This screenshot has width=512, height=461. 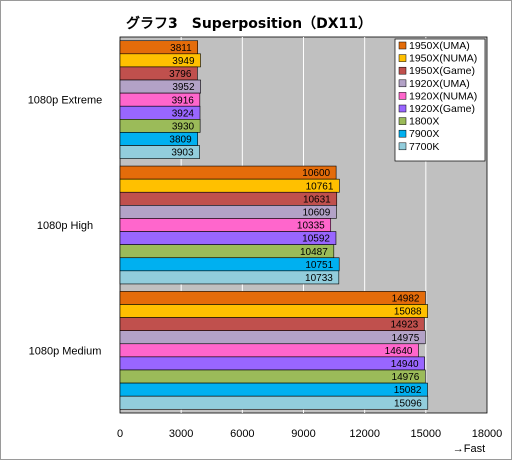 I want to click on data-label: 10335, so click(x=311, y=226).